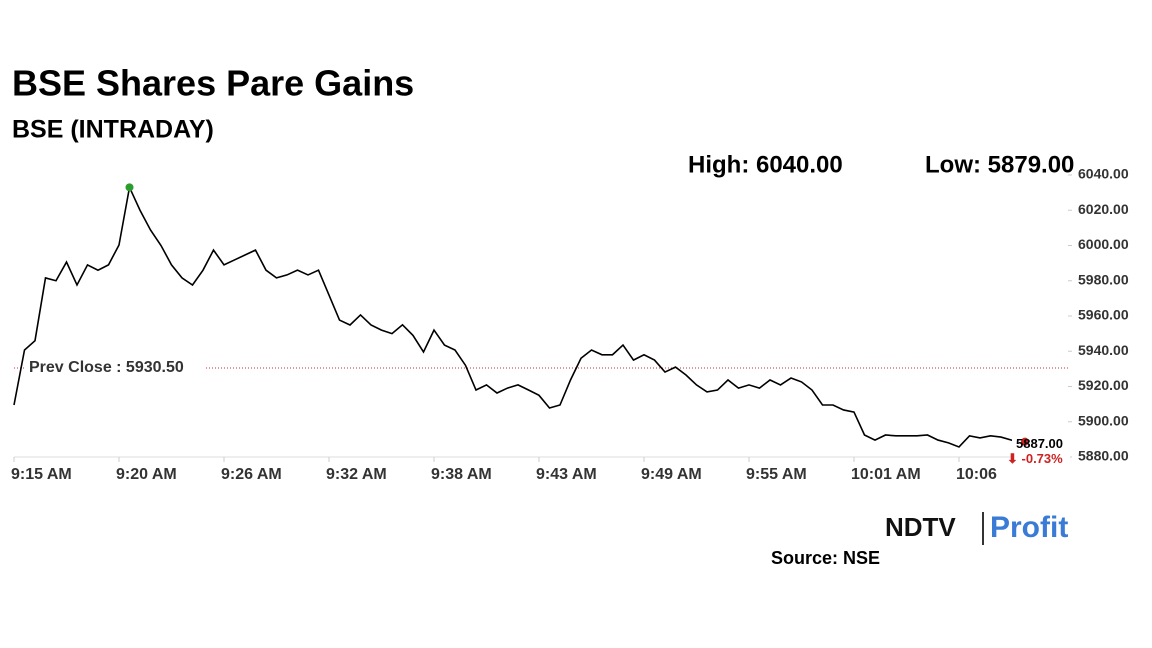 The image size is (1152, 648). What do you see at coordinates (1103, 174) in the screenshot?
I see `y-tick-label: 6040.00` at bounding box center [1103, 174].